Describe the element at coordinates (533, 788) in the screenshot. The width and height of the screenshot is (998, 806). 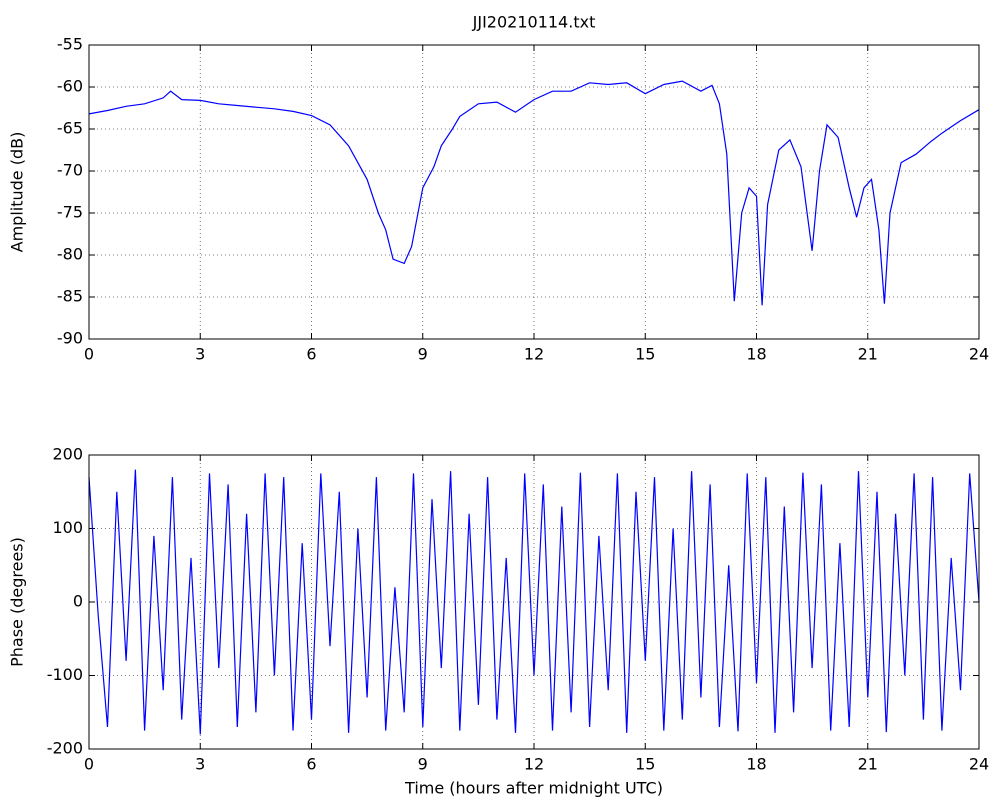
I see `x-axis-label: Time (hours after midnight UTC)` at that location.